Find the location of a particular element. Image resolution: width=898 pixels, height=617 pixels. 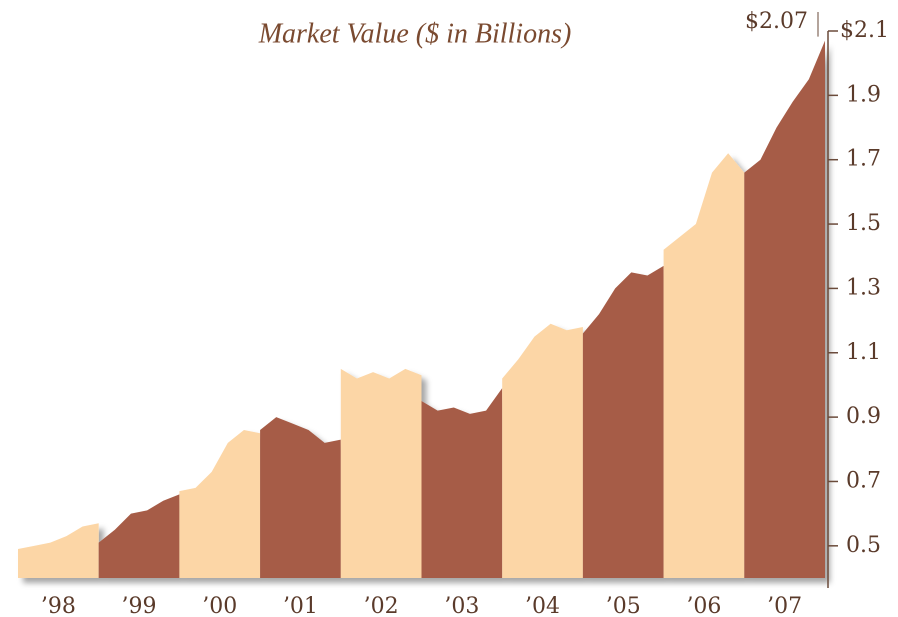

y-tick-label: 1.5 is located at coordinates (863, 223).